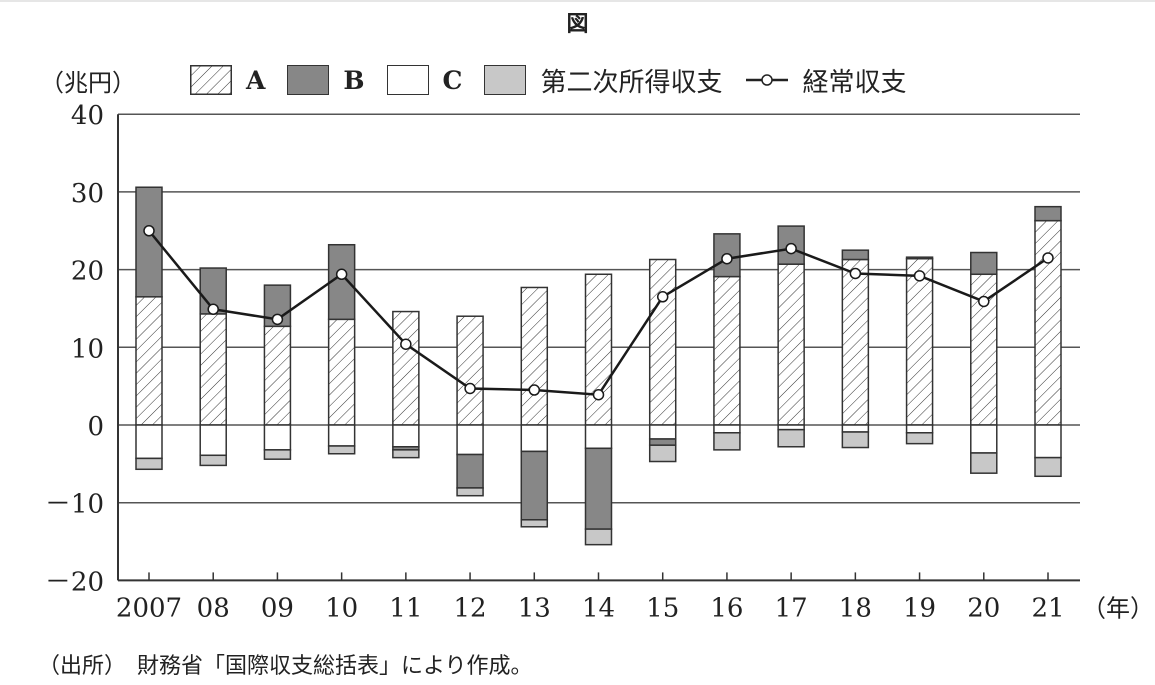 The width and height of the screenshot is (1155, 685). I want to click on x-tick-label: 12, so click(470, 608).